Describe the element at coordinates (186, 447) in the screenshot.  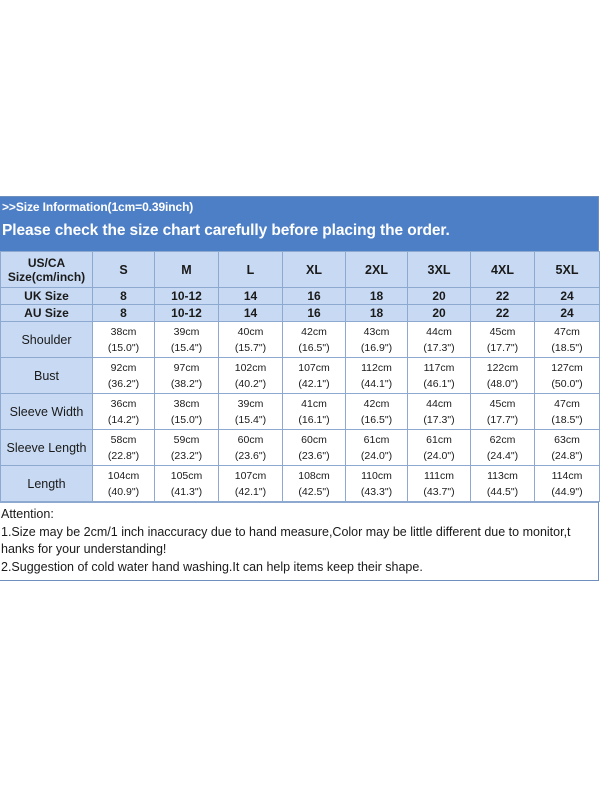
I see `measurement-cell: 59cm (23.2")` at that location.